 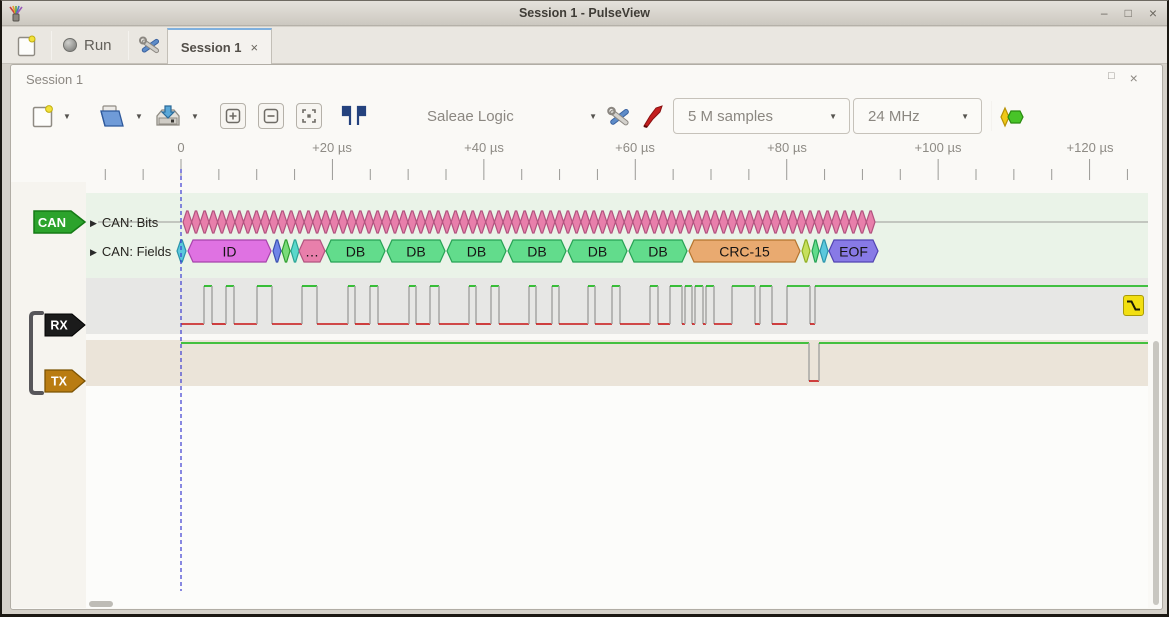 I want to click on new-view-button, so click(x=43, y=116).